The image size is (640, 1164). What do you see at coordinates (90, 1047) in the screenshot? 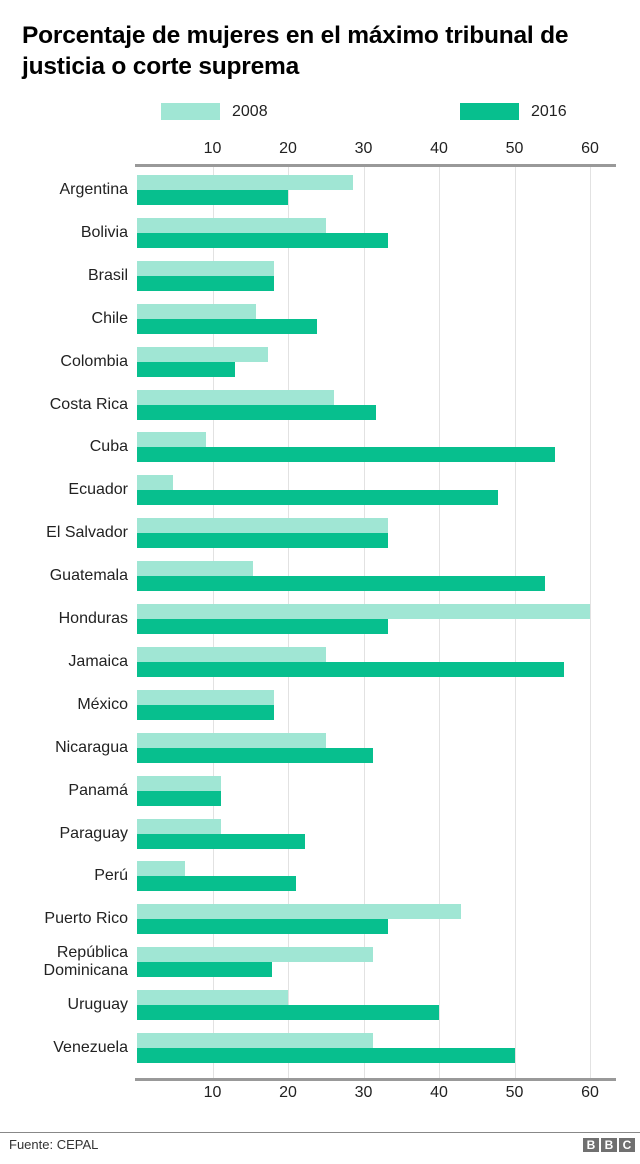
I see `category-label: Venezuela` at bounding box center [90, 1047].